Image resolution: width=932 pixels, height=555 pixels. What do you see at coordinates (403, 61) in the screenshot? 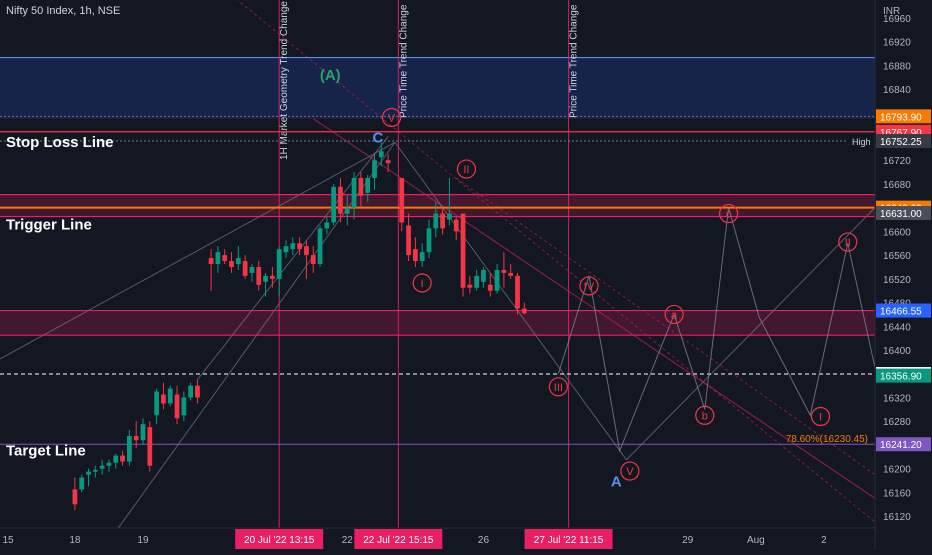
I see `vertical-line-label-1: Price Time Trend Change` at bounding box center [403, 61].